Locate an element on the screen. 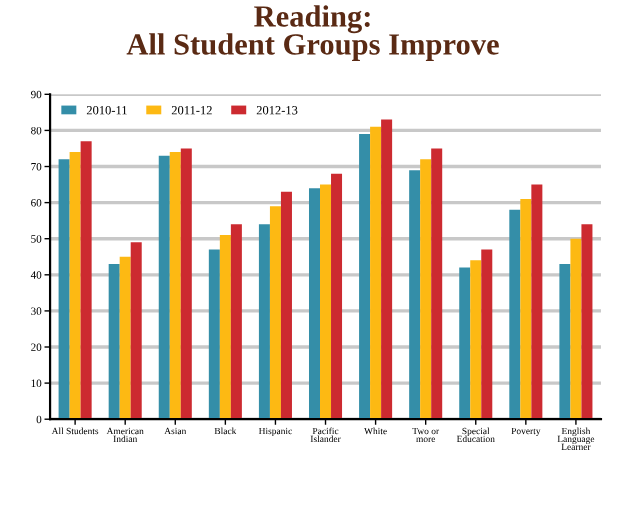  chart-title: Reading: All Student Groups Improve is located at coordinates (312, 33).